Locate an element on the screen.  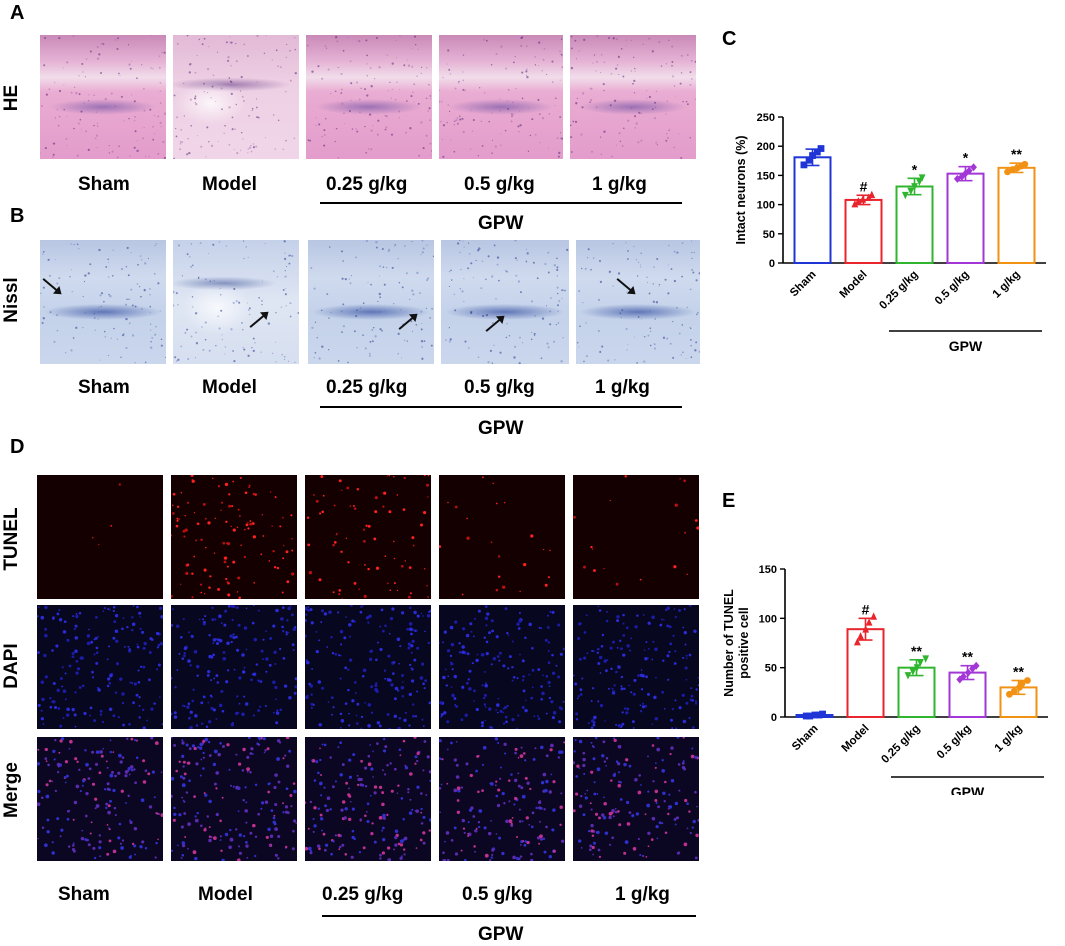
group-label: GPW is located at coordinates (968, 789).